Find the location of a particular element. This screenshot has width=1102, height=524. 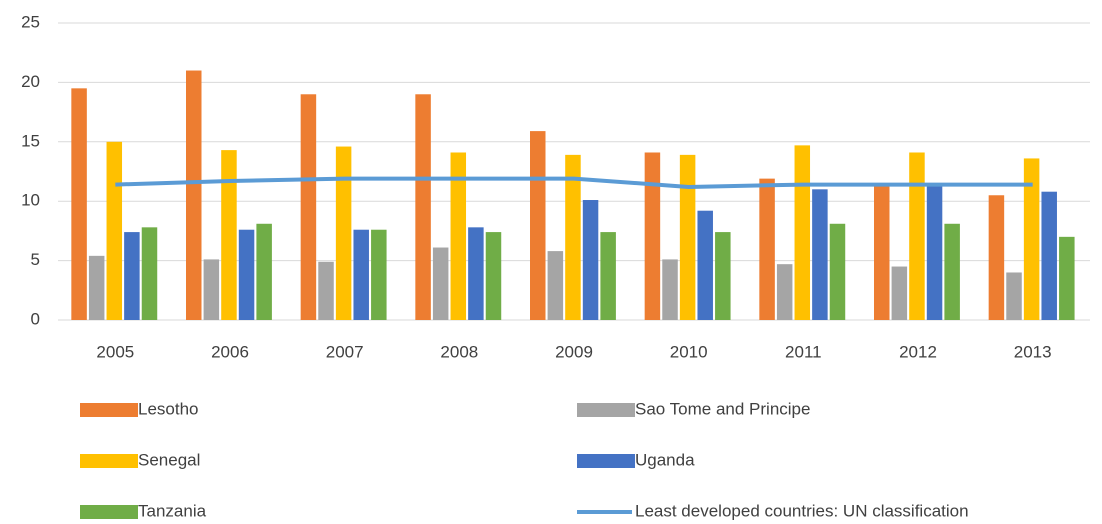

y-tick-label: 20 is located at coordinates (30, 81).